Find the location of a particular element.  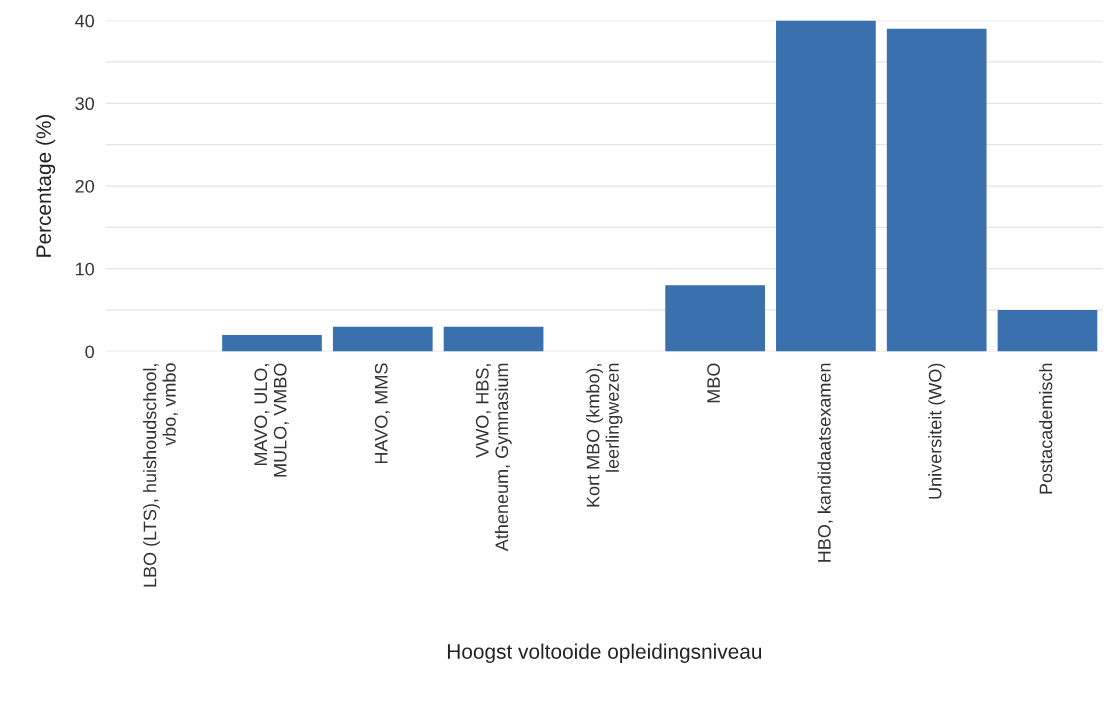

y-tick-label: 10 is located at coordinates (85, 269).